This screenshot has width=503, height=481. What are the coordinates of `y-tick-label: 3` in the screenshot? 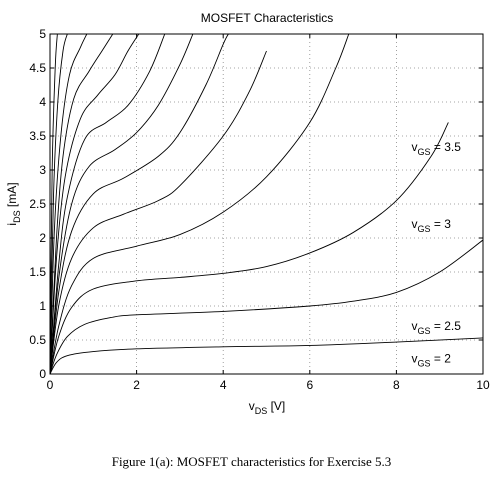 It's located at (42, 170).